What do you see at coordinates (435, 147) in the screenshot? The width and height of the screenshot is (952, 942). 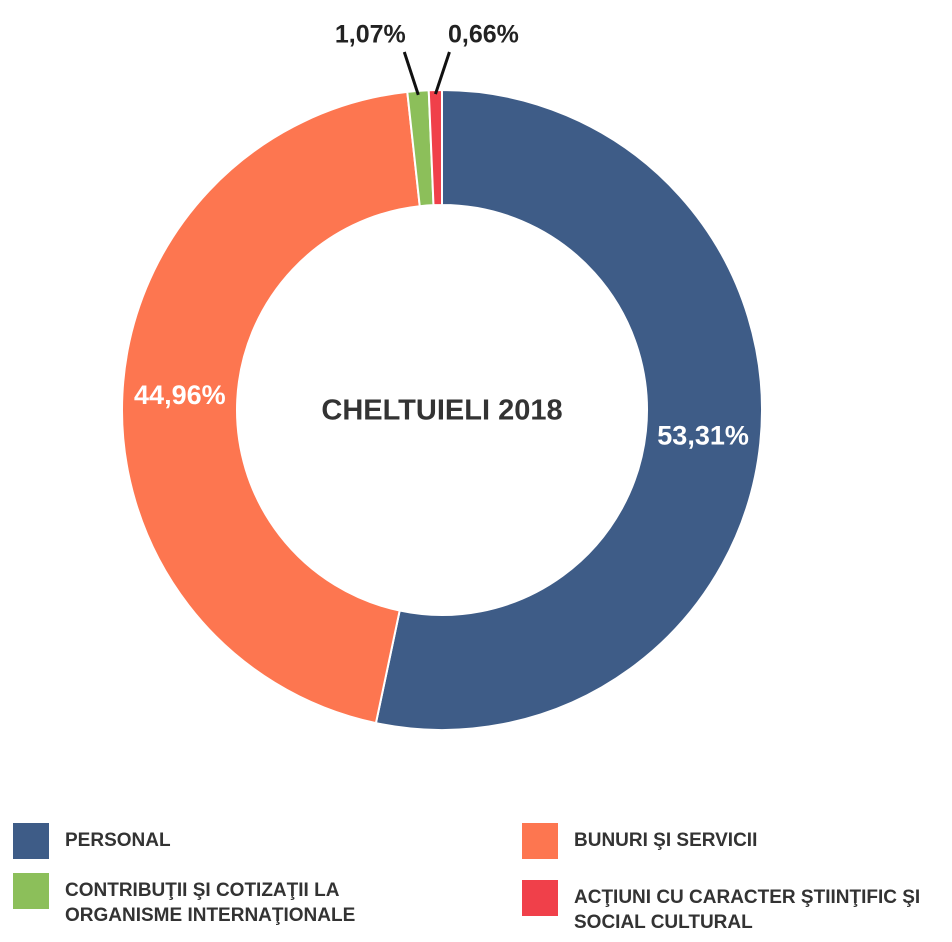 I see `slice` at bounding box center [435, 147].